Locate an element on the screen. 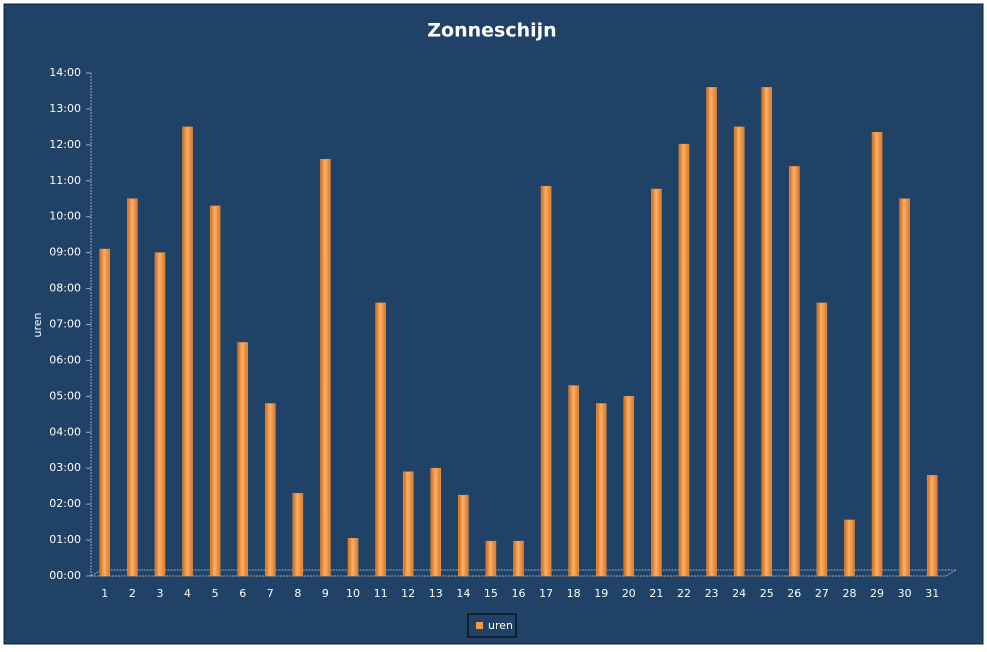 Image resolution: width=987 pixels, height=652 pixels. y-tick-label: 03:00 is located at coordinates (65, 467).